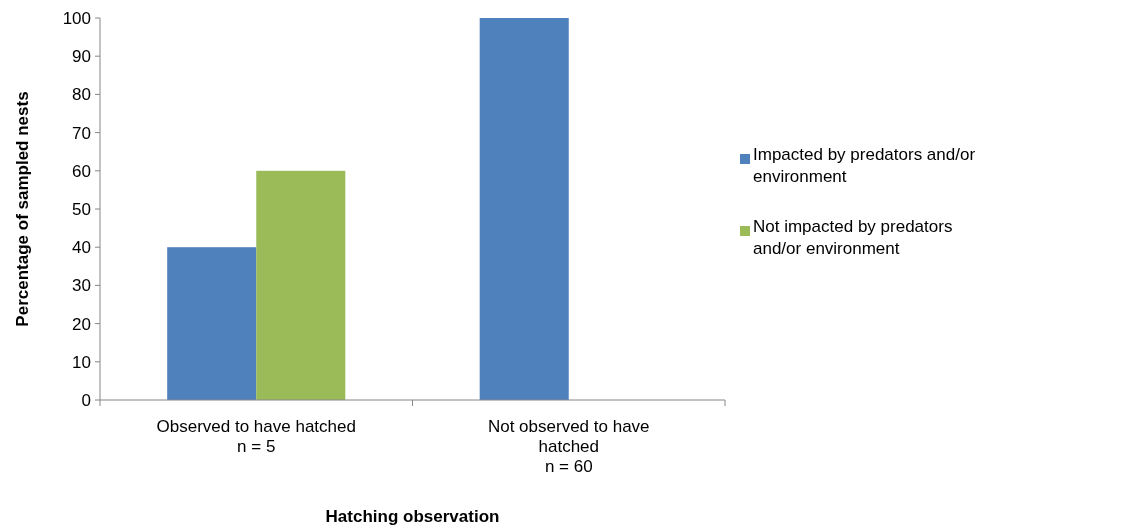  Describe the element at coordinates (256, 436) in the screenshot. I see `x-tick-label: Observed to have hatched n = 5` at that location.